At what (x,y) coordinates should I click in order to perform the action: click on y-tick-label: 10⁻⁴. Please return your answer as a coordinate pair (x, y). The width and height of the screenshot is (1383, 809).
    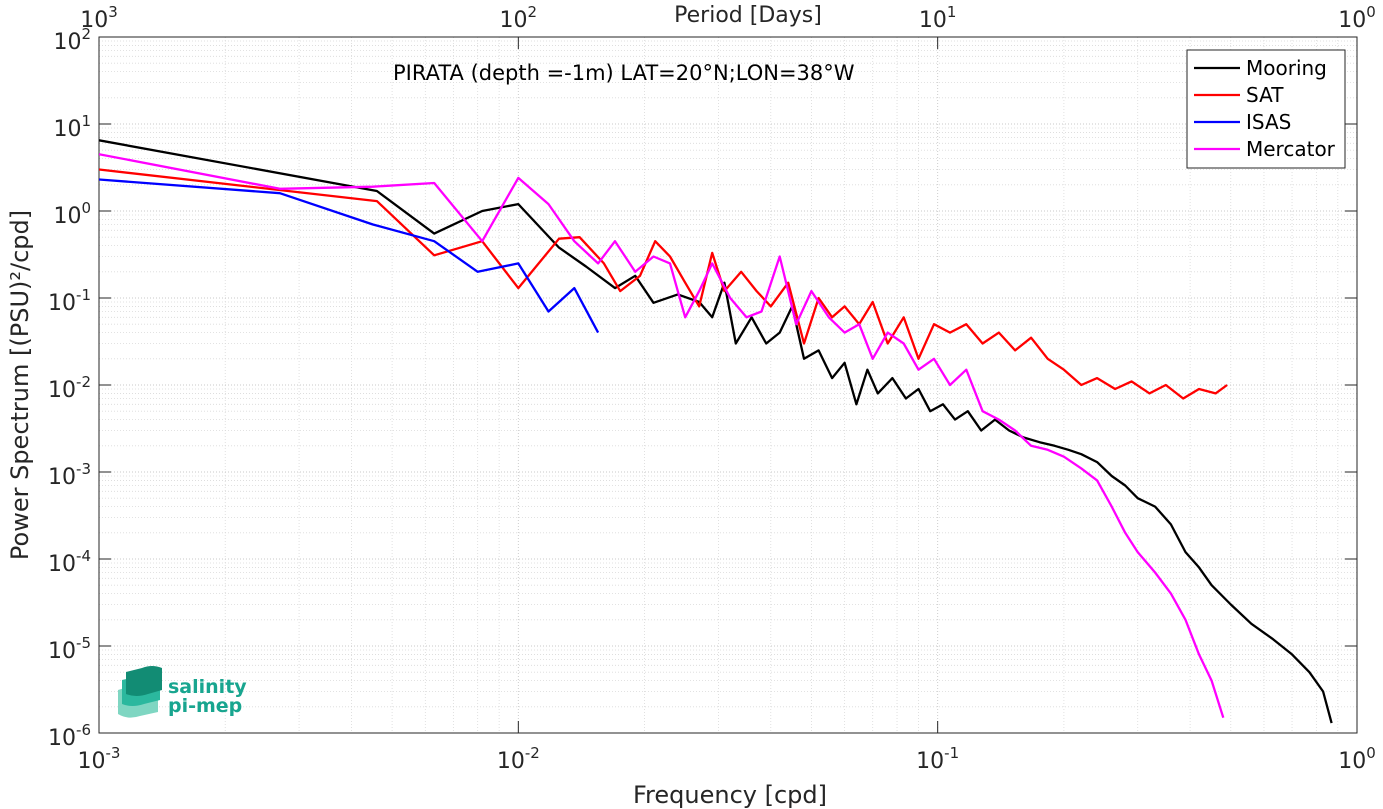
    Looking at the image, I should click on (69, 562).